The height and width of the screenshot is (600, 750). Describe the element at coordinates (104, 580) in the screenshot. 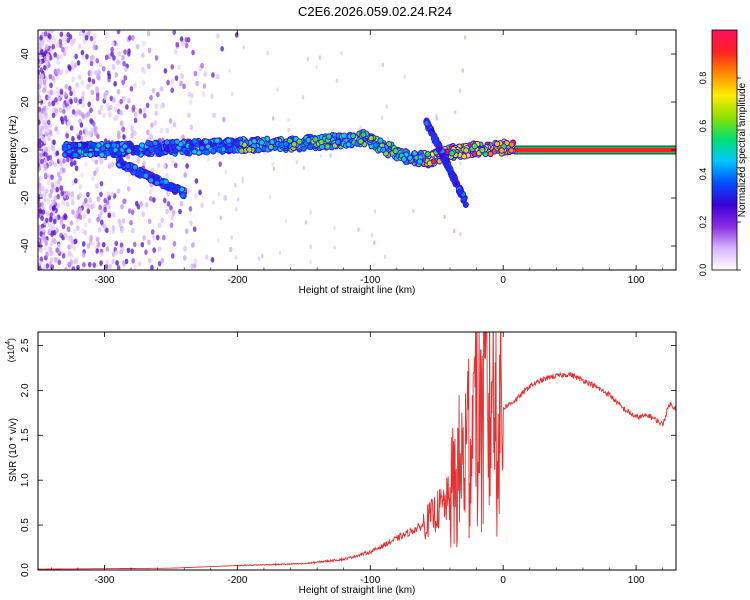

I see `snr-xtick-label: -300` at that location.